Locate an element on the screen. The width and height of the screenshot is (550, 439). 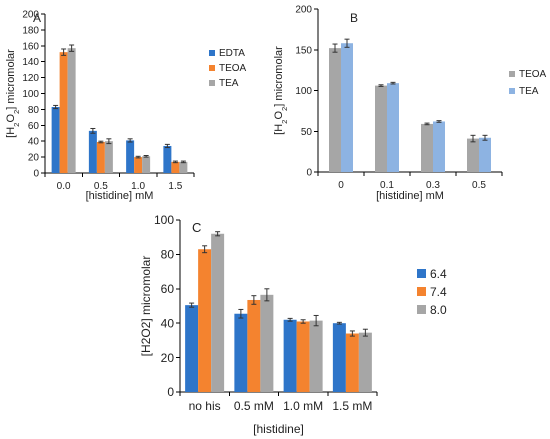
y-tick-label: 120 is located at coordinates (30, 78).